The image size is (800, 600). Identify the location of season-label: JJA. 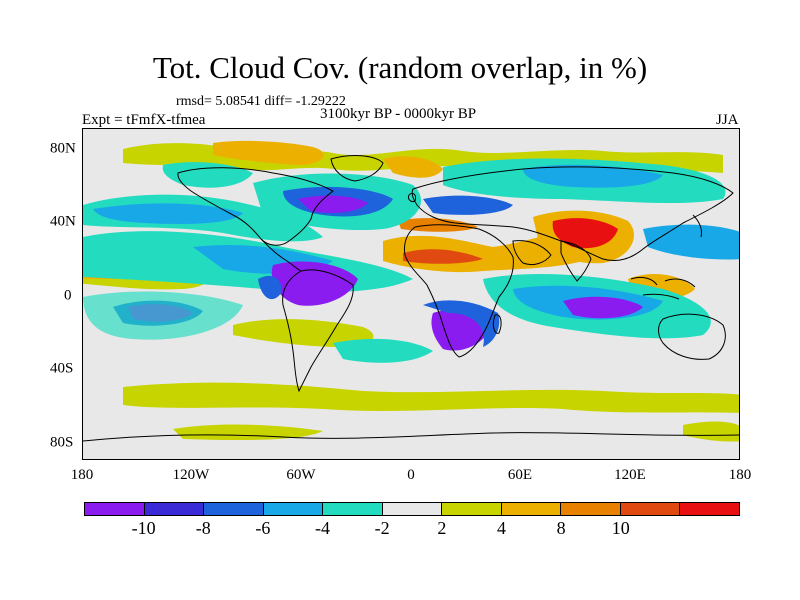
(727, 120).